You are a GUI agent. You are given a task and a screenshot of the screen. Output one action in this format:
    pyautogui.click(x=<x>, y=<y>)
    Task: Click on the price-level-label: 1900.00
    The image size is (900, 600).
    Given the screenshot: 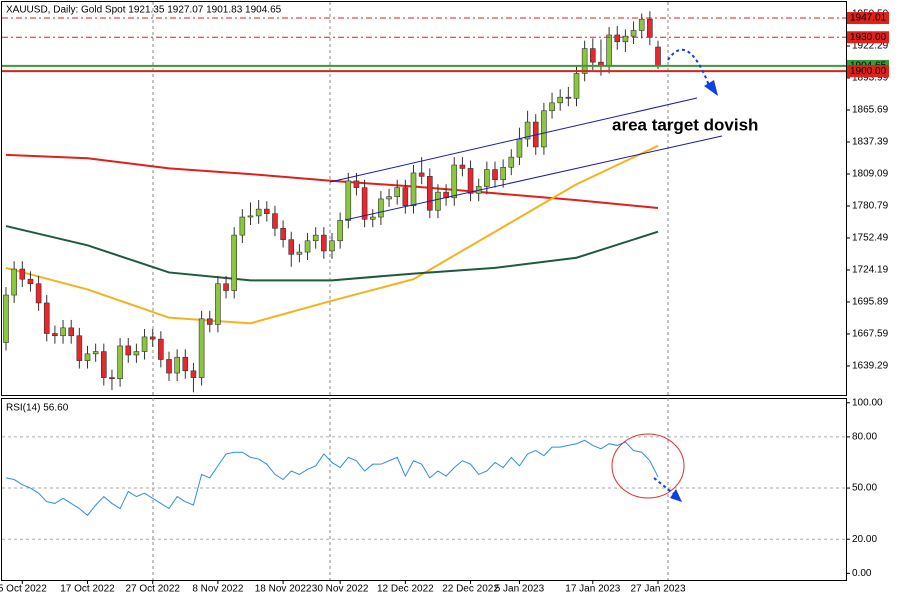 What is the action you would take?
    pyautogui.click(x=868, y=71)
    